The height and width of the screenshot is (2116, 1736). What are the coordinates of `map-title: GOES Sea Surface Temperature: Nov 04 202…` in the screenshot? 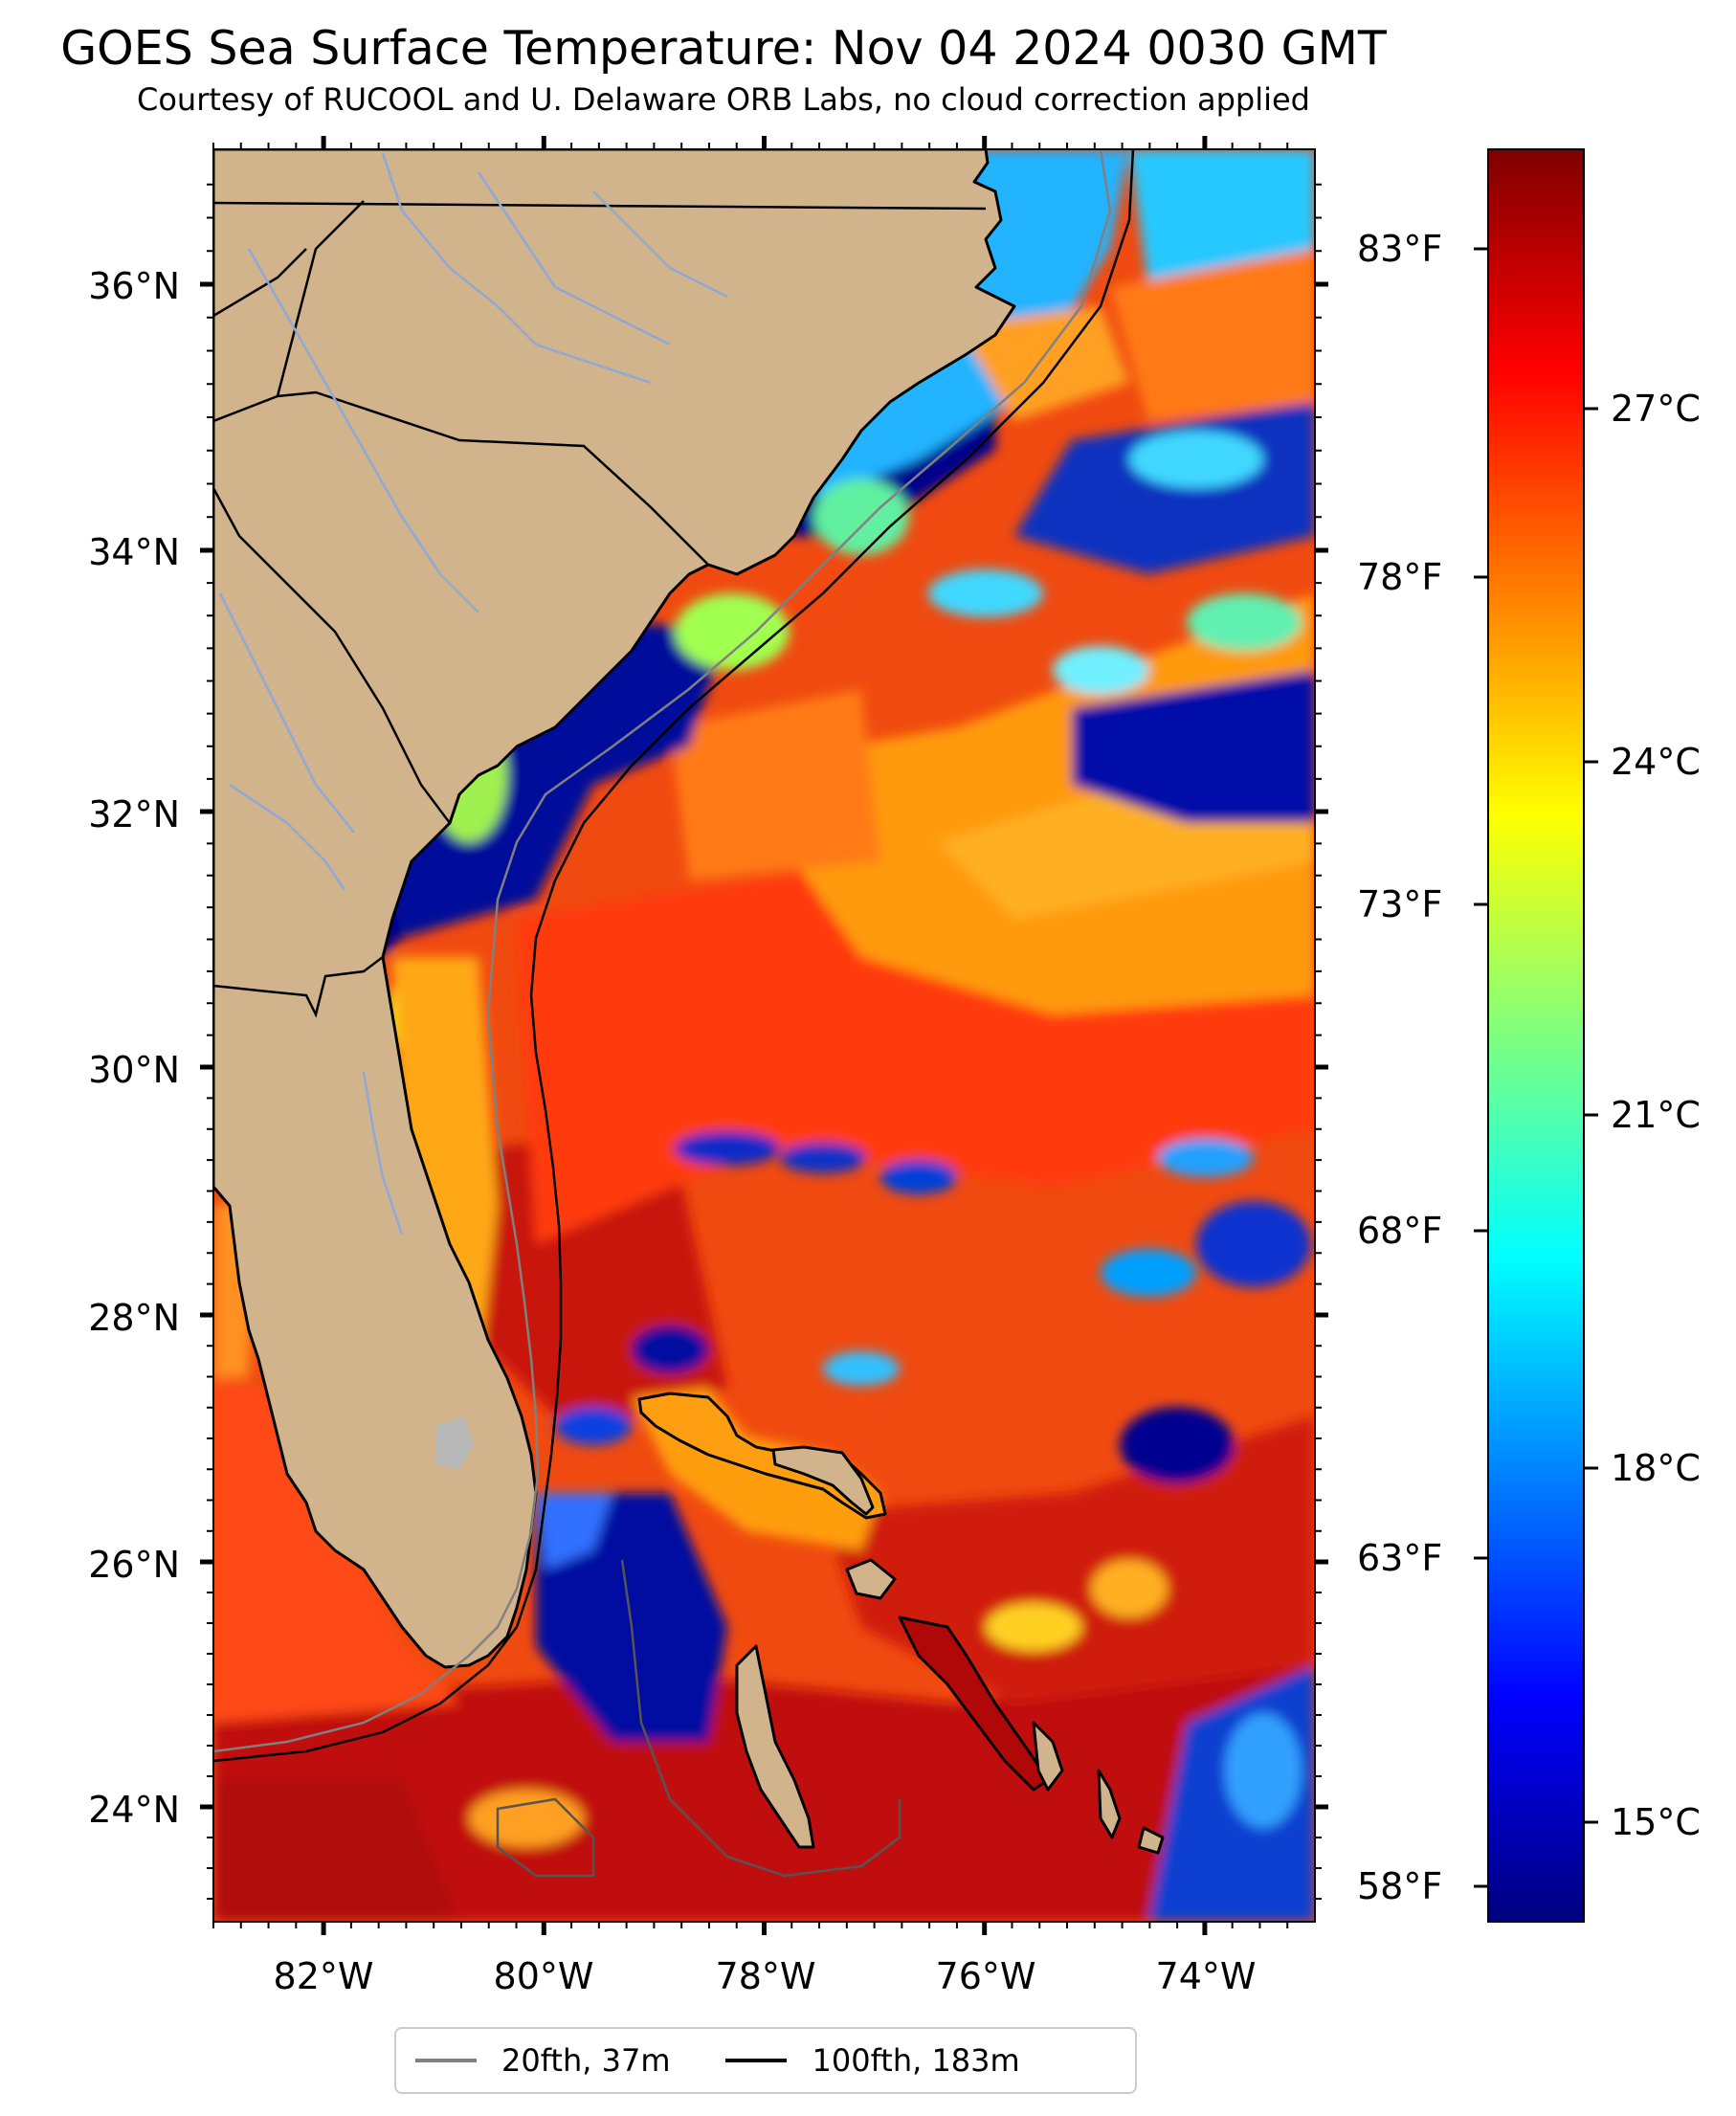 It's located at (723, 48).